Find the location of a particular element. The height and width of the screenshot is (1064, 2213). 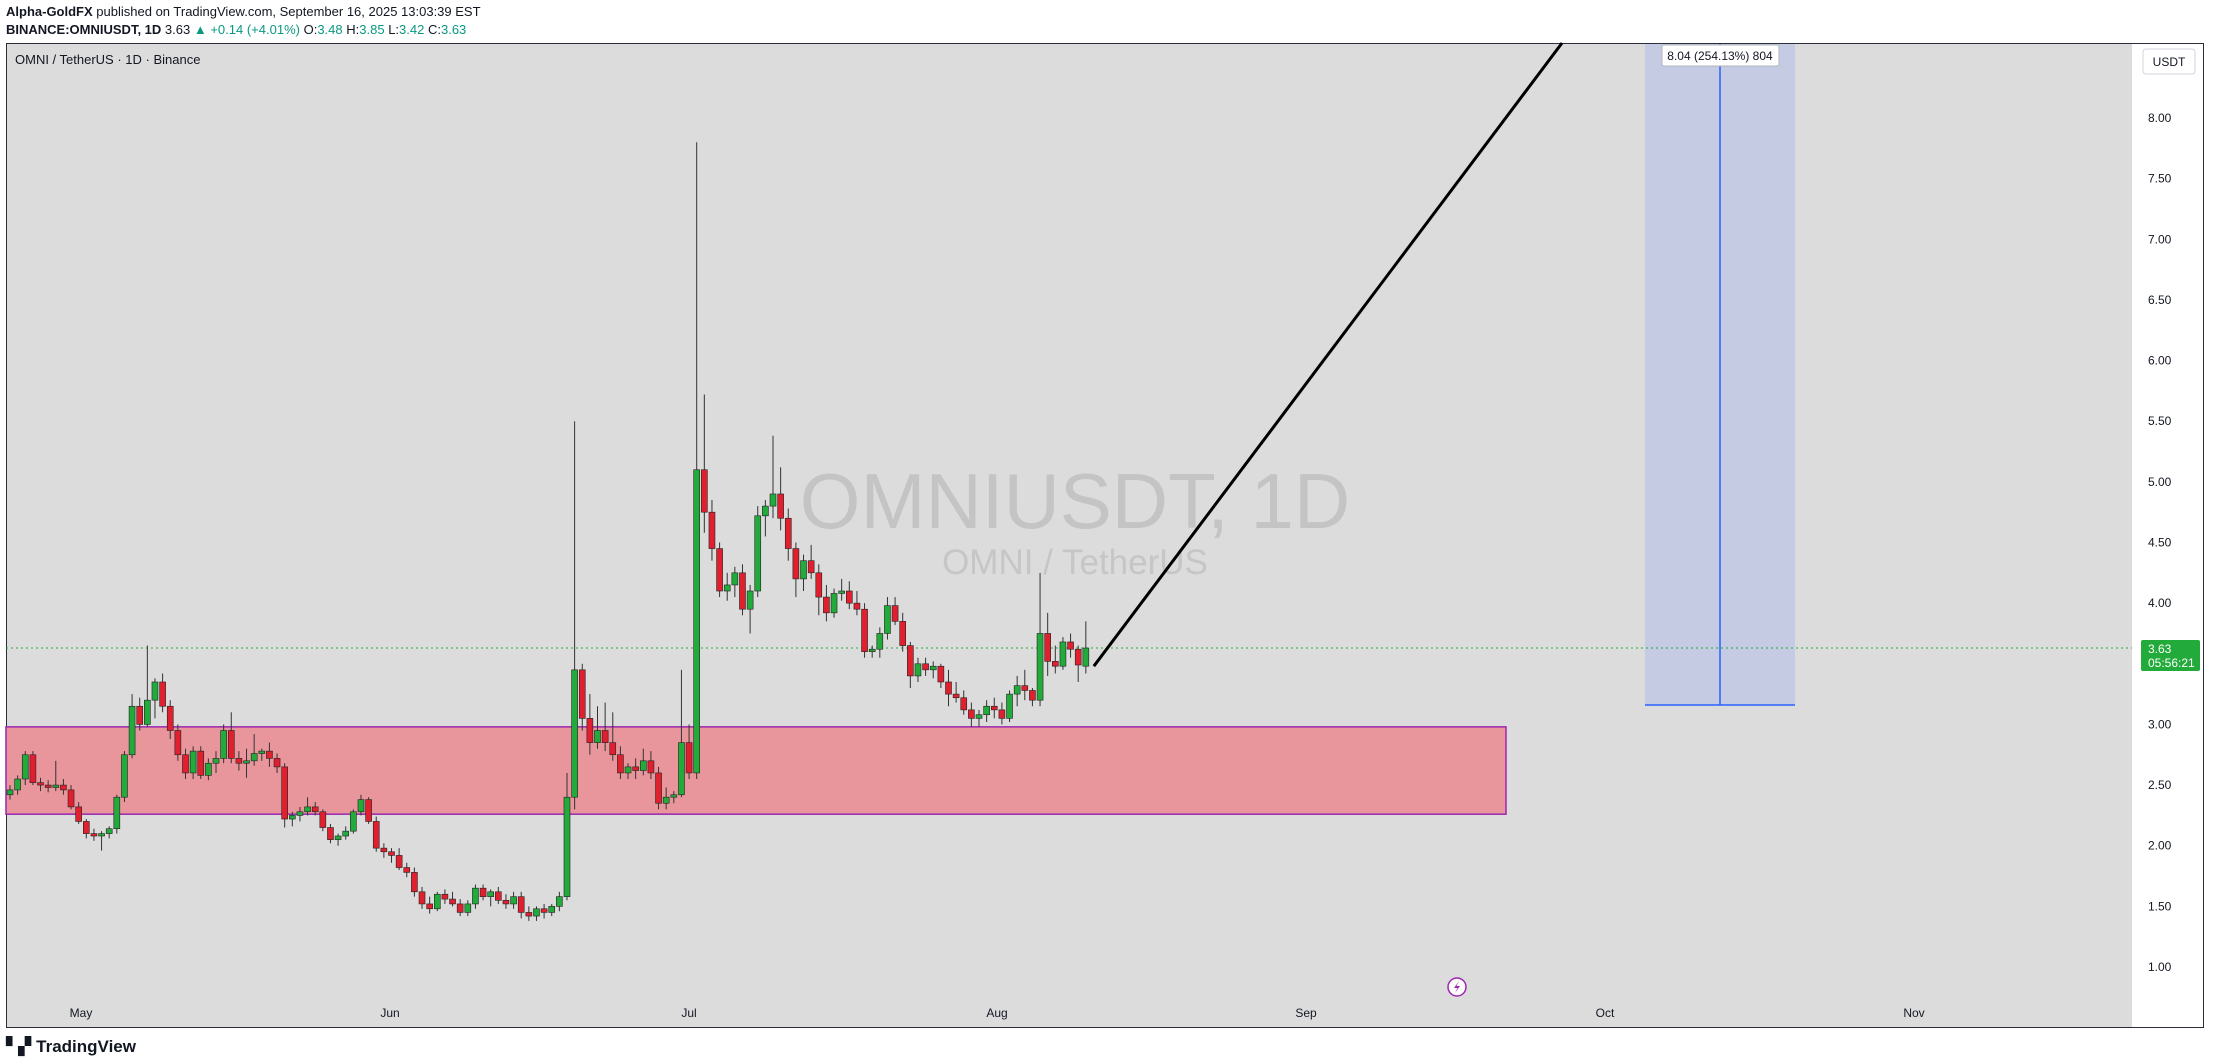

open-label: O: is located at coordinates (310, 29).